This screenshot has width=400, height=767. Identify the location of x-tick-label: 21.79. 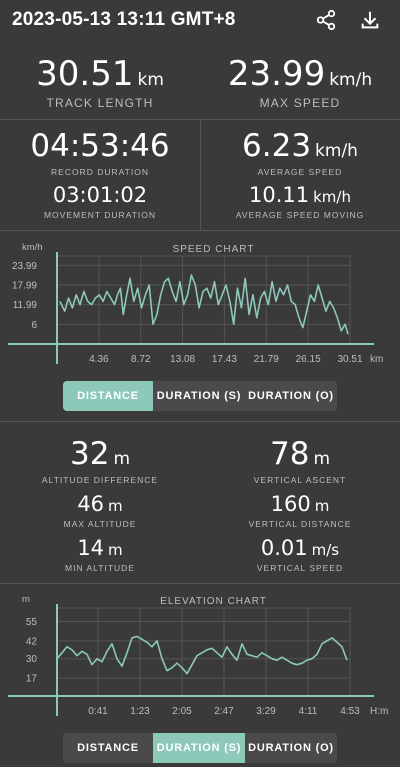
(266, 359).